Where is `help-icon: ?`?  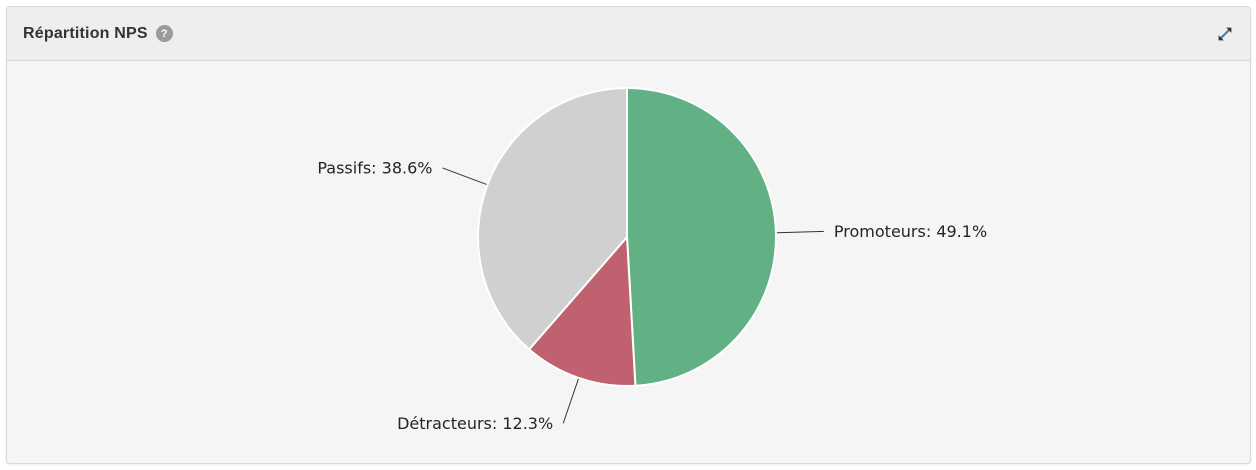
help-icon: ? is located at coordinates (164, 33).